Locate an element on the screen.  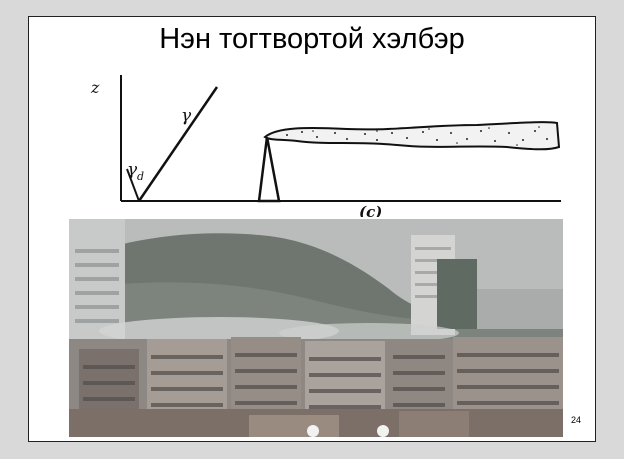
diagram-caption: (c) is located at coordinates (370, 210).